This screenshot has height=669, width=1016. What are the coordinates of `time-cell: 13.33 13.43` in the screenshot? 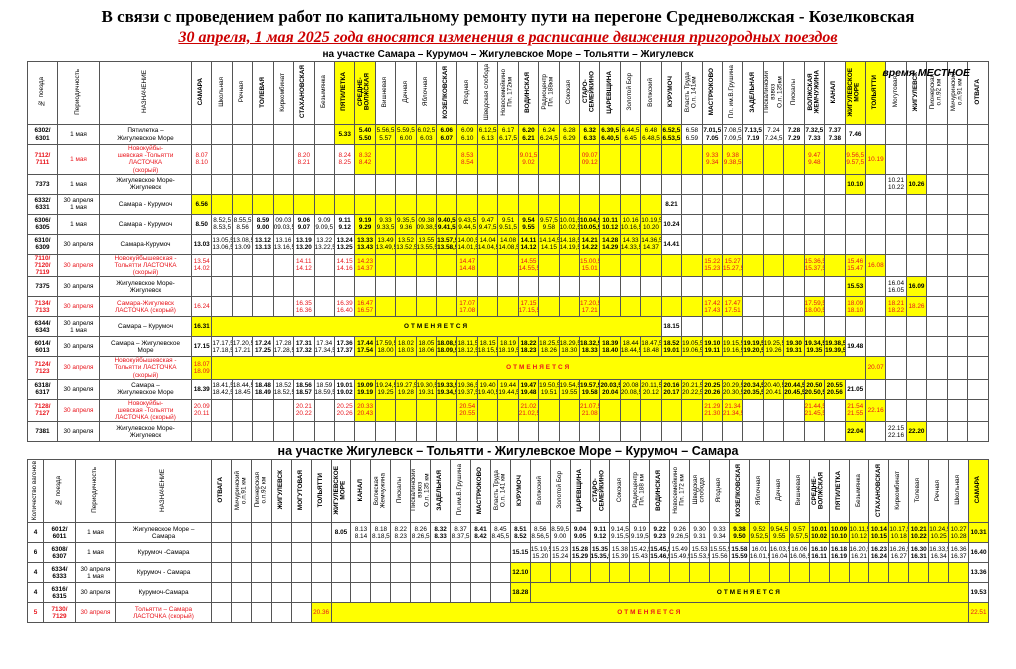 It's located at (365, 244).